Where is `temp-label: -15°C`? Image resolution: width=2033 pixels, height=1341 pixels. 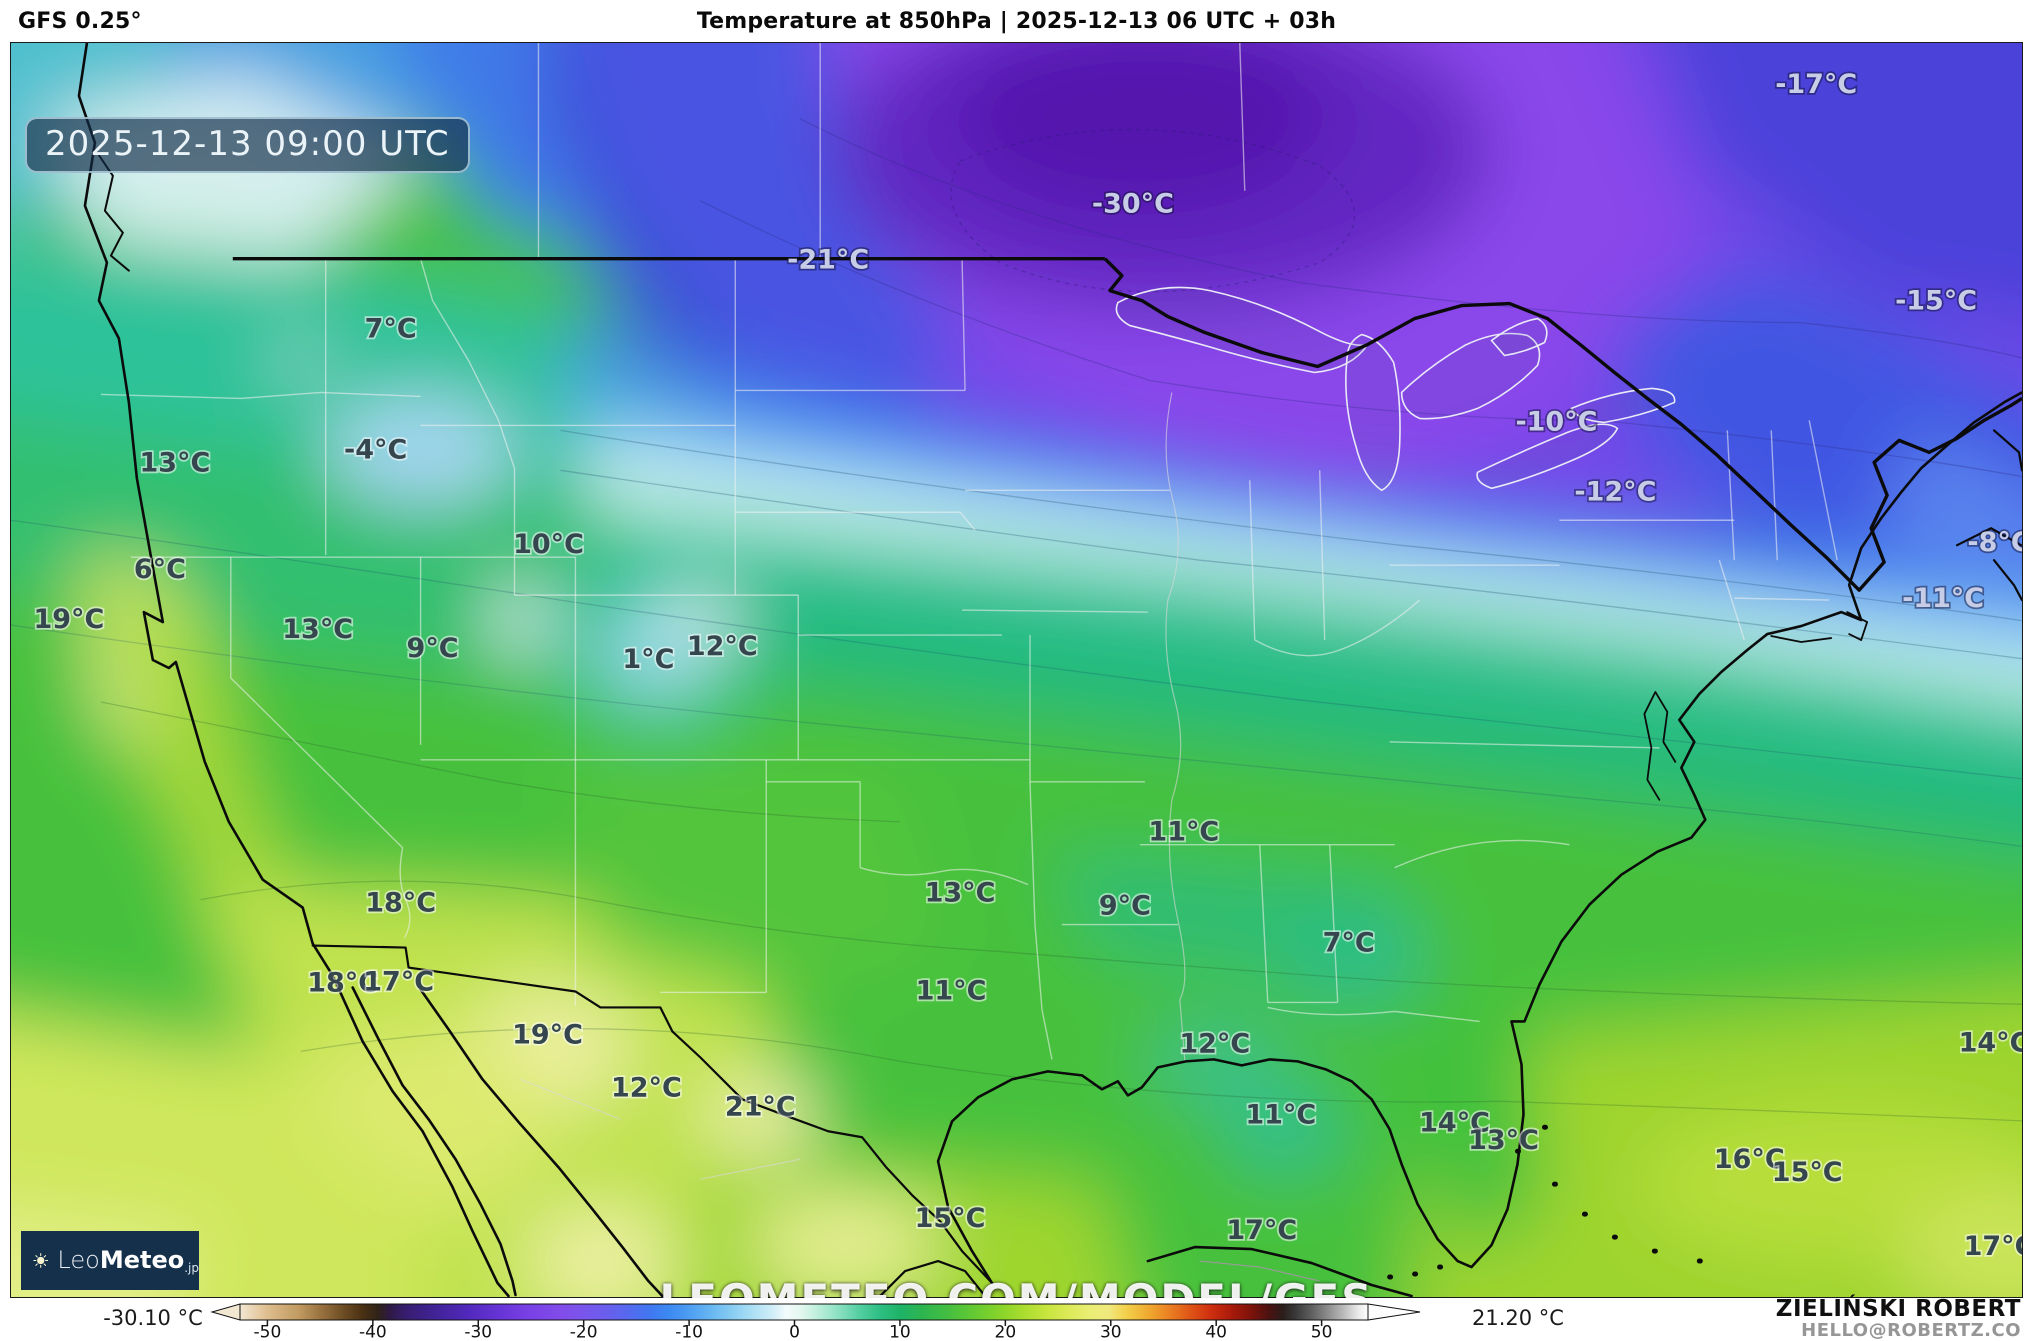
temp-label: -15°C is located at coordinates (1936, 301).